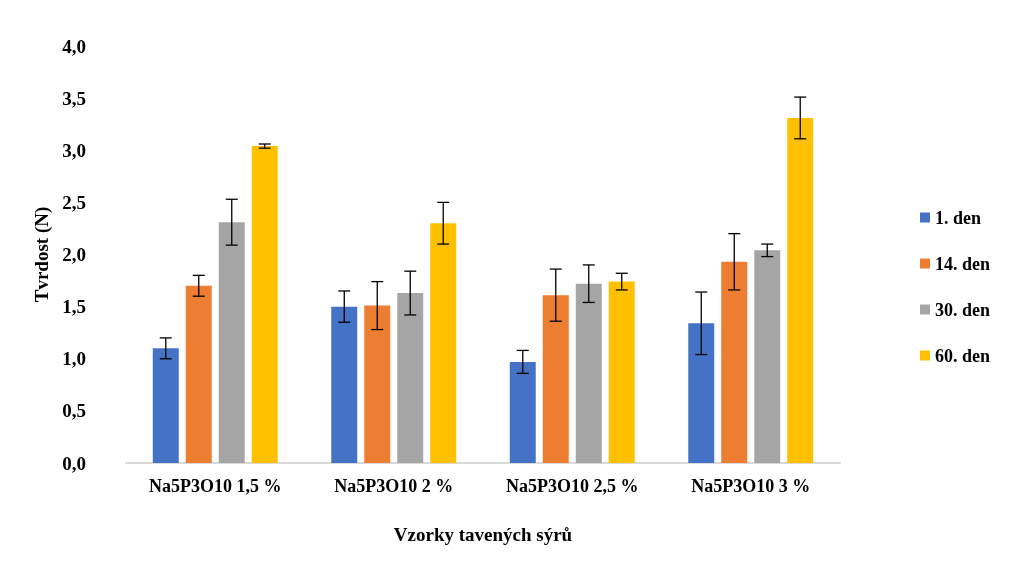 The image size is (1013, 573). What do you see at coordinates (74, 254) in the screenshot?
I see `y-tick-label: 2,0` at bounding box center [74, 254].